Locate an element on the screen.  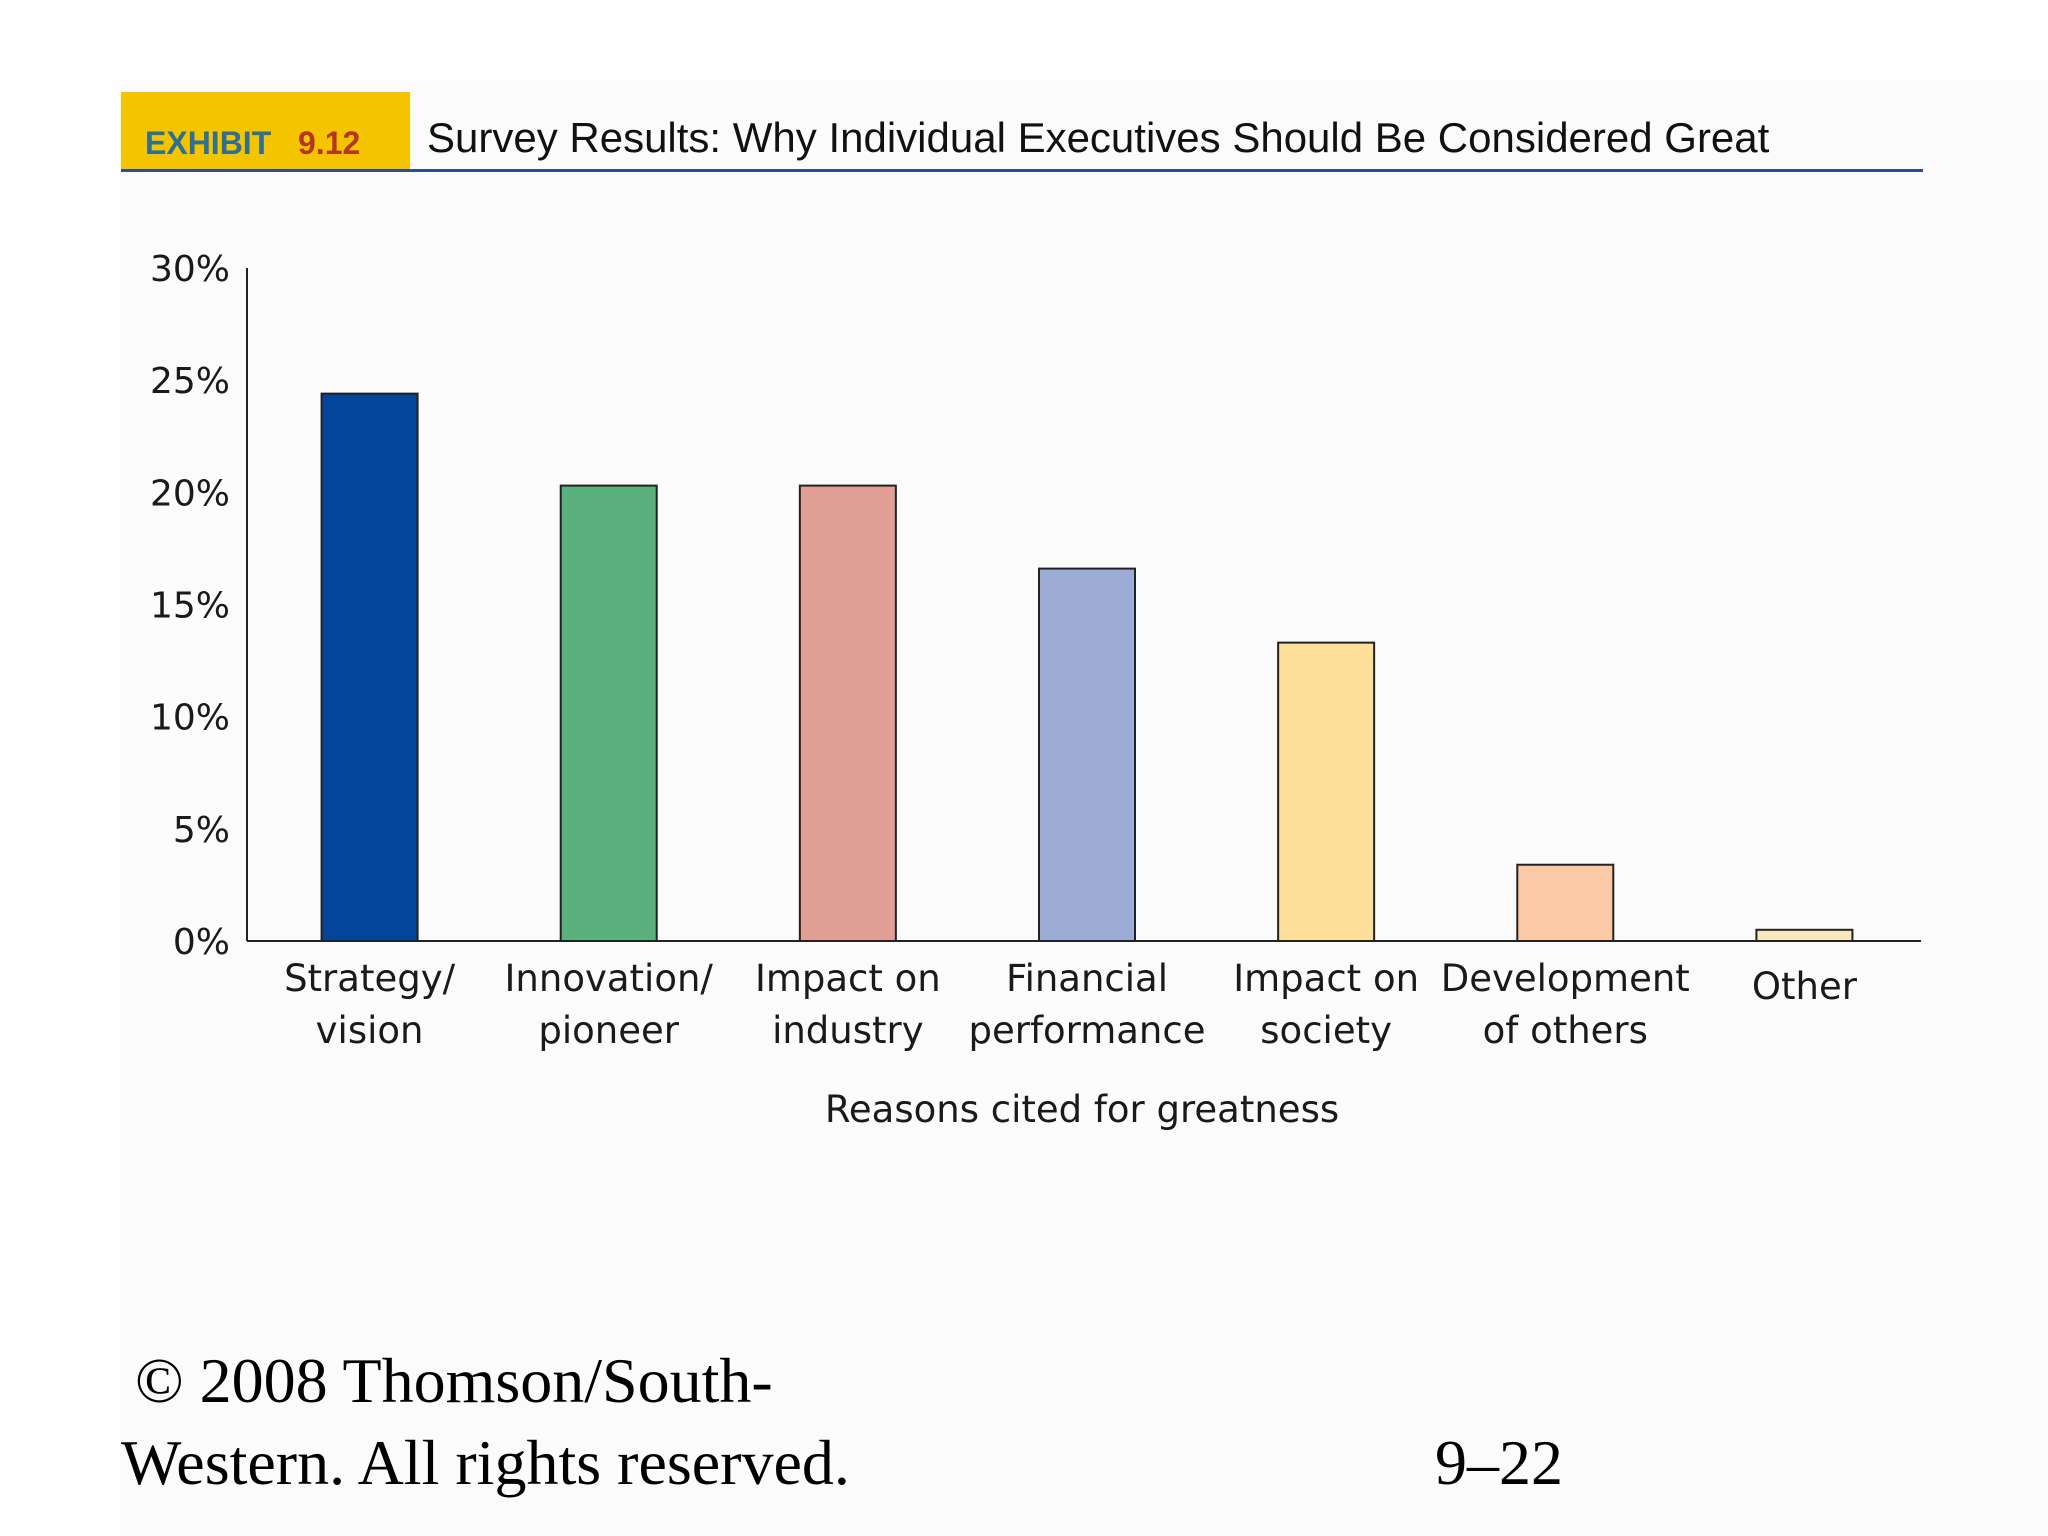
x-category-label-line: industry is located at coordinates (848, 1030).